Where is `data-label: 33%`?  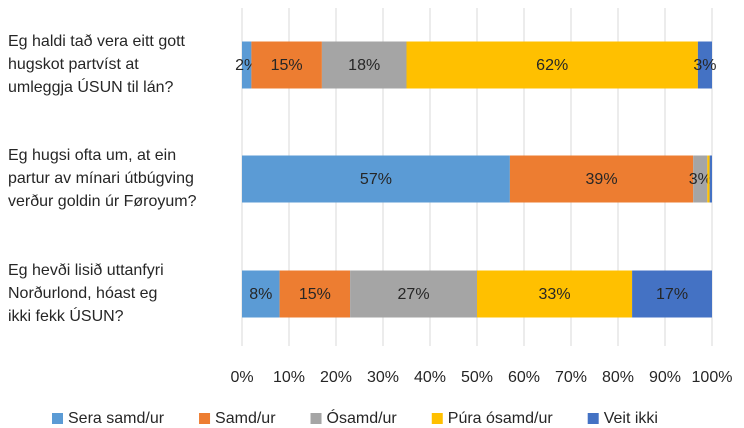 data-label: 33% is located at coordinates (555, 294).